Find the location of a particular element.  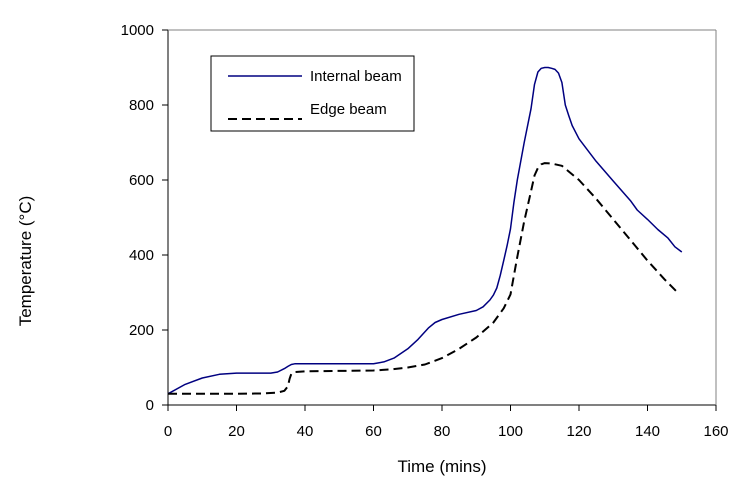

legend-label-edge-beam: Edge beam is located at coordinates (348, 109).